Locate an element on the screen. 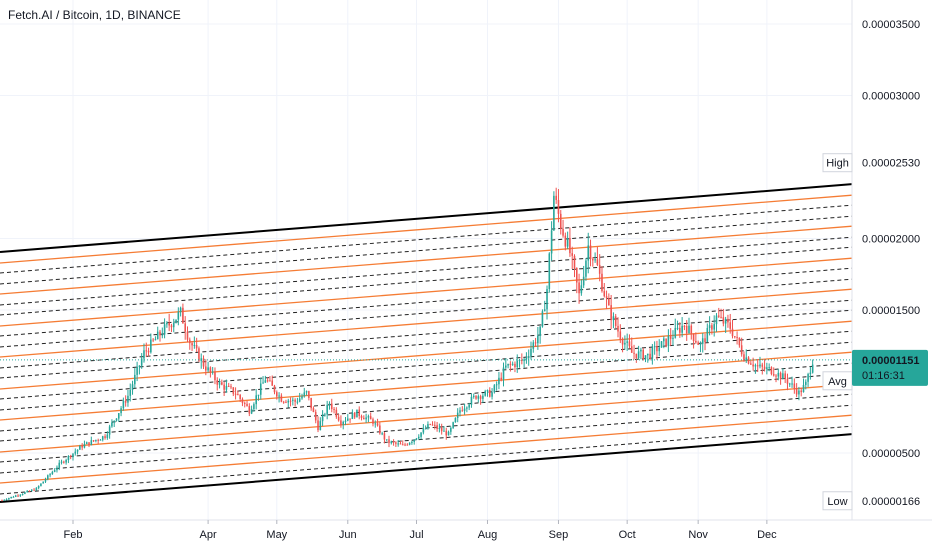  y-tick-label: 0.00002000 is located at coordinates (891, 240).